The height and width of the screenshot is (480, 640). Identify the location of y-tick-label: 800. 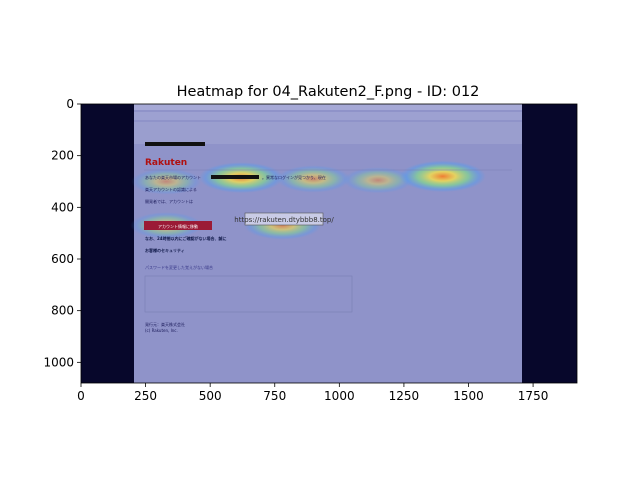
(62, 311).